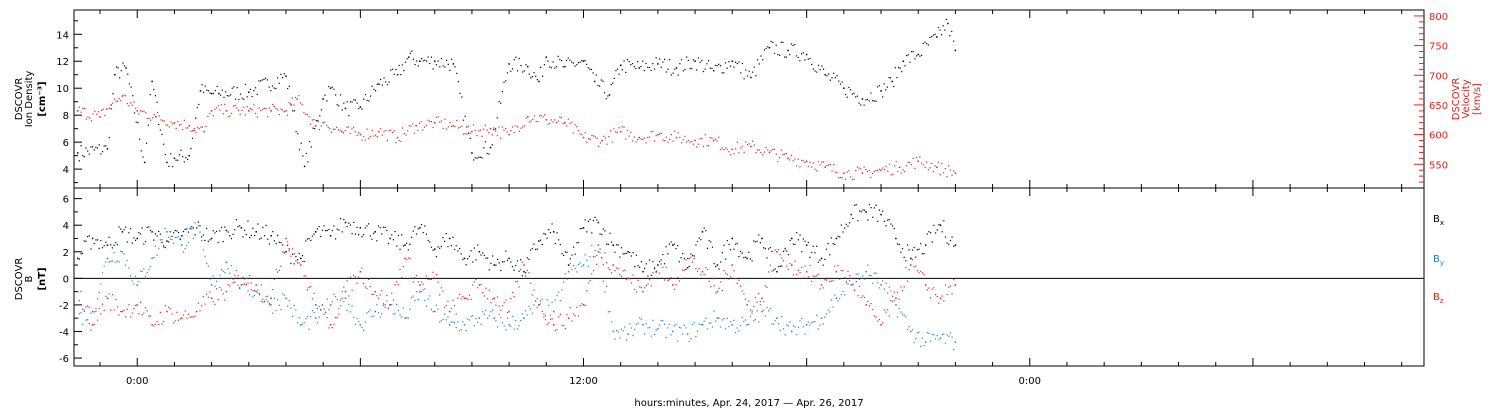 Image resolution: width=1500 pixels, height=410 pixels. I want to click on density-point, so click(408, 57).